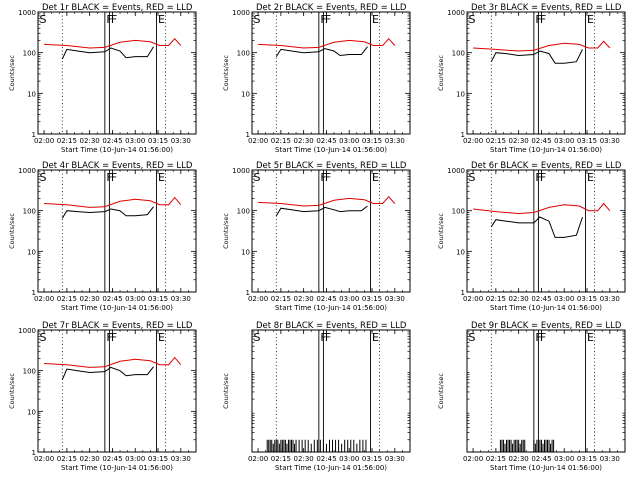 Image resolution: width=640 pixels, height=485 pixels. Describe the element at coordinates (546, 166) in the screenshot. I see `chart-title: Det 6r BLACK = Events, RED = LLD` at that location.